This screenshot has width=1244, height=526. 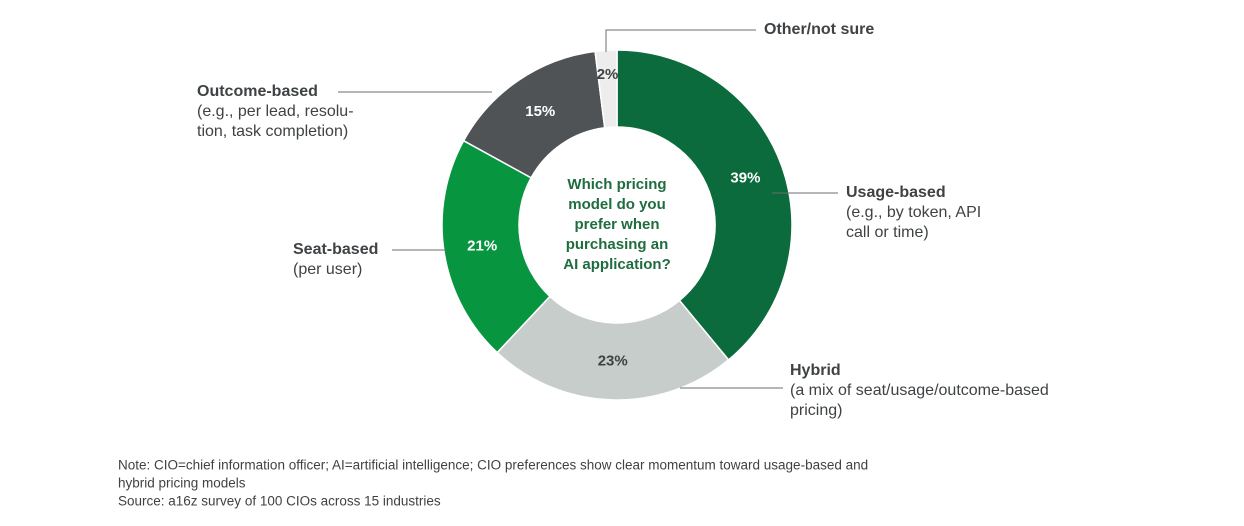 What do you see at coordinates (182, 483) in the screenshot?
I see `note: hybrid pricing models` at bounding box center [182, 483].